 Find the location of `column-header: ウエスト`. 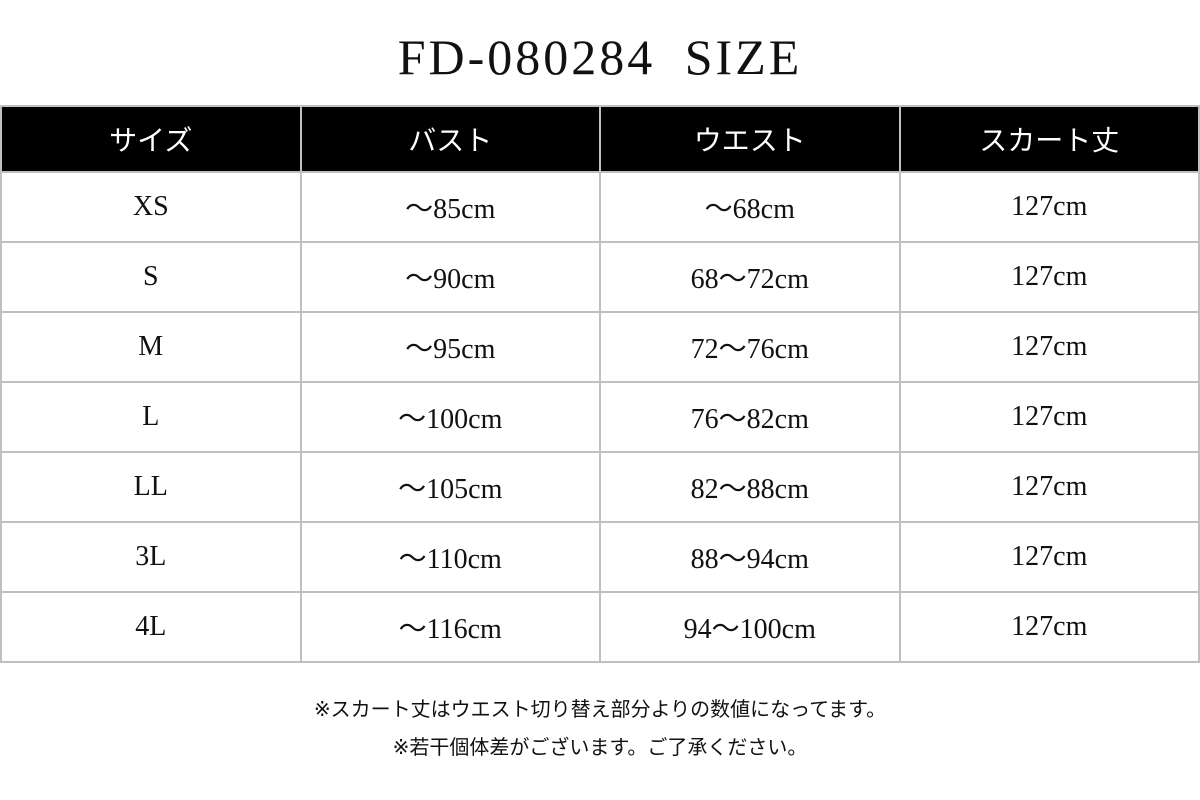

column-header: ウエスト is located at coordinates (750, 139).